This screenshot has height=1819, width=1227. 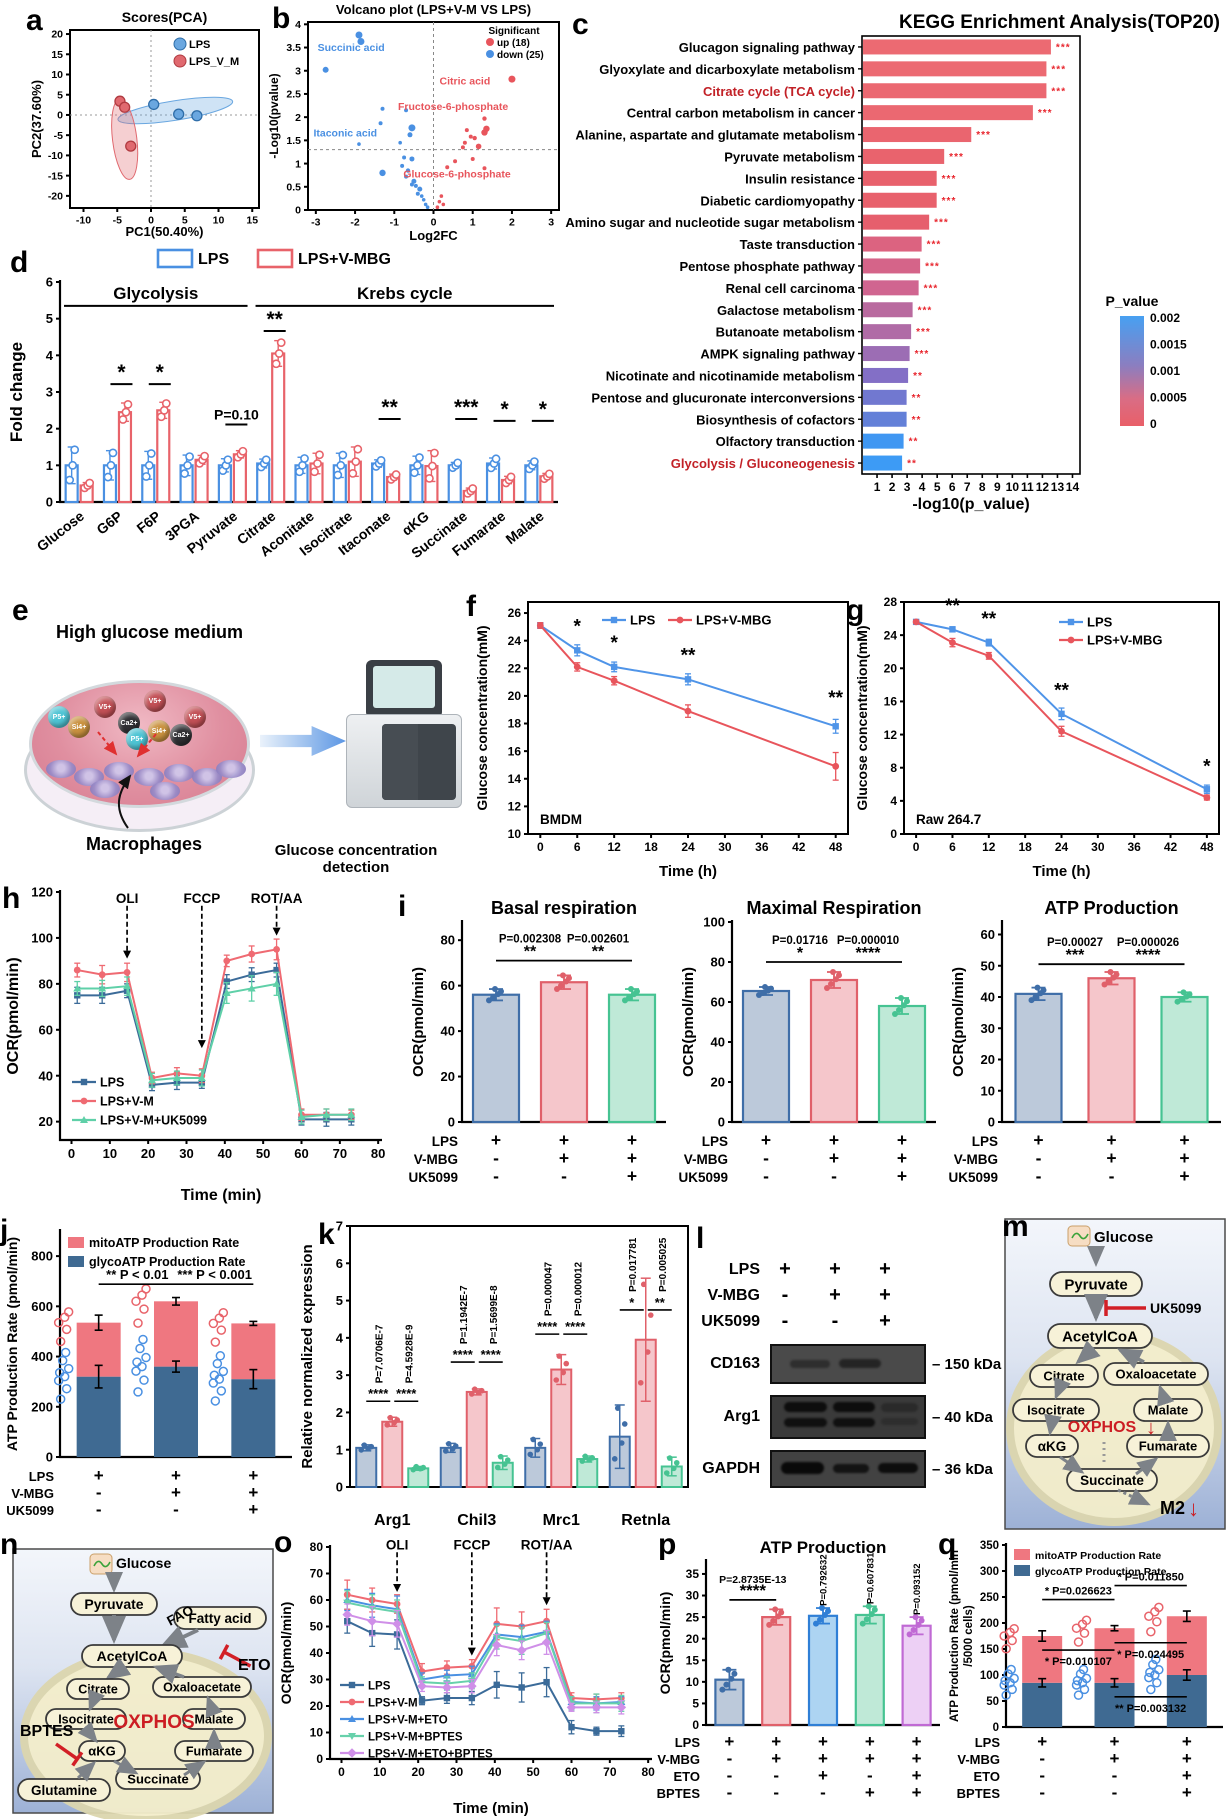 I want to click on svg-text: Insulin resistance, so click(x=800, y=178).